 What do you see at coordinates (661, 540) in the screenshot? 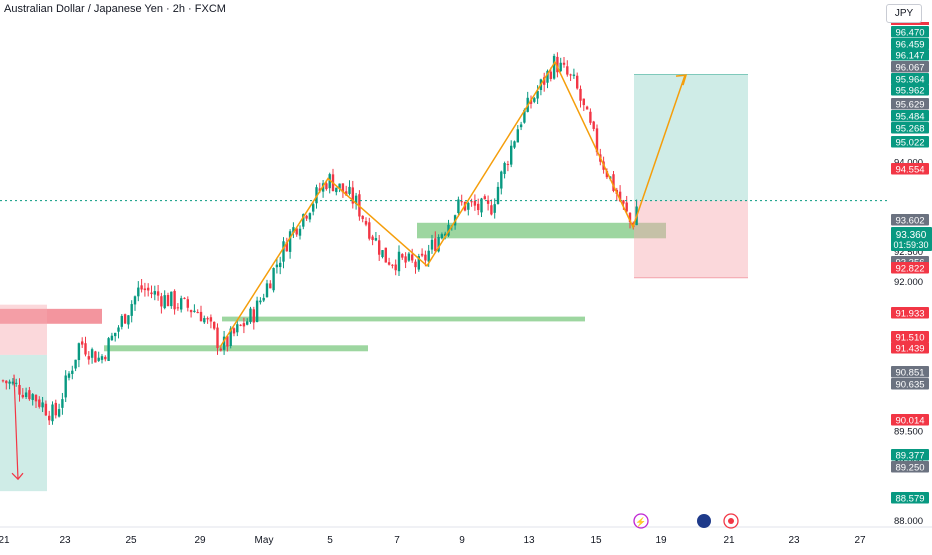
I see `x-tick-label: 19` at bounding box center [661, 540].